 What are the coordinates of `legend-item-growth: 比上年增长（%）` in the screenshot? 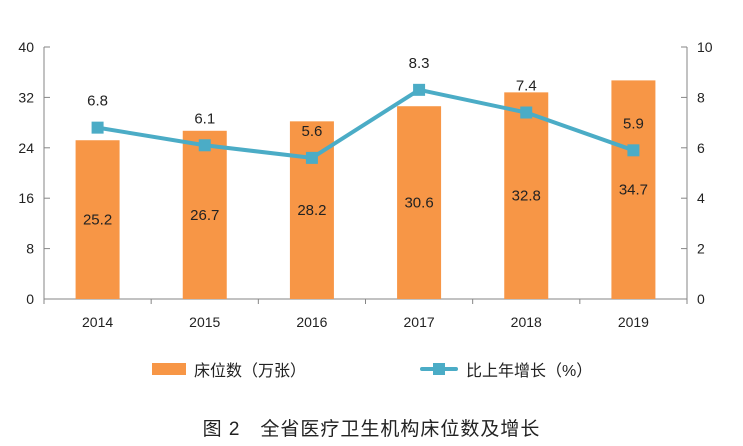 It's located at (506, 369).